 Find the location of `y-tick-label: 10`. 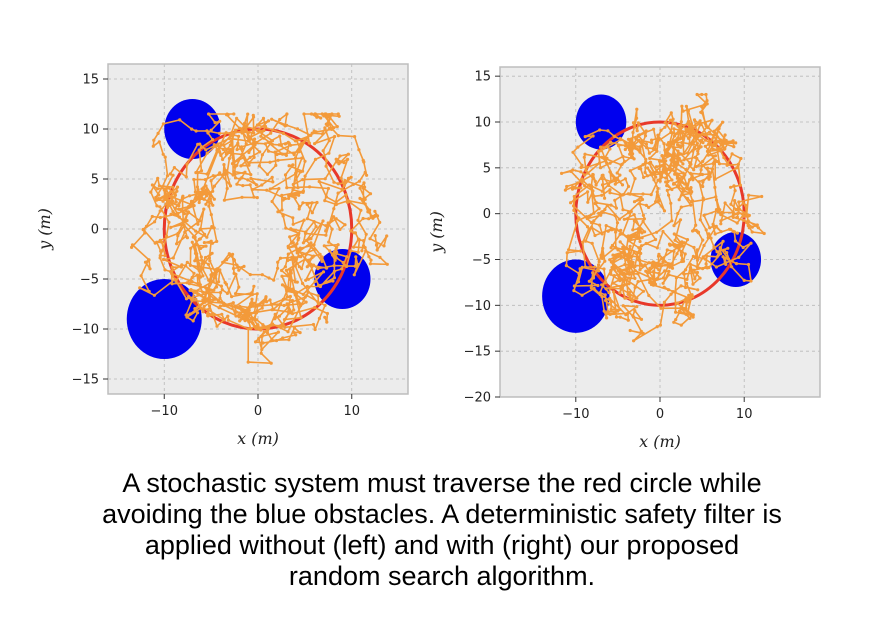

y-tick-label: 10 is located at coordinates (90, 130).